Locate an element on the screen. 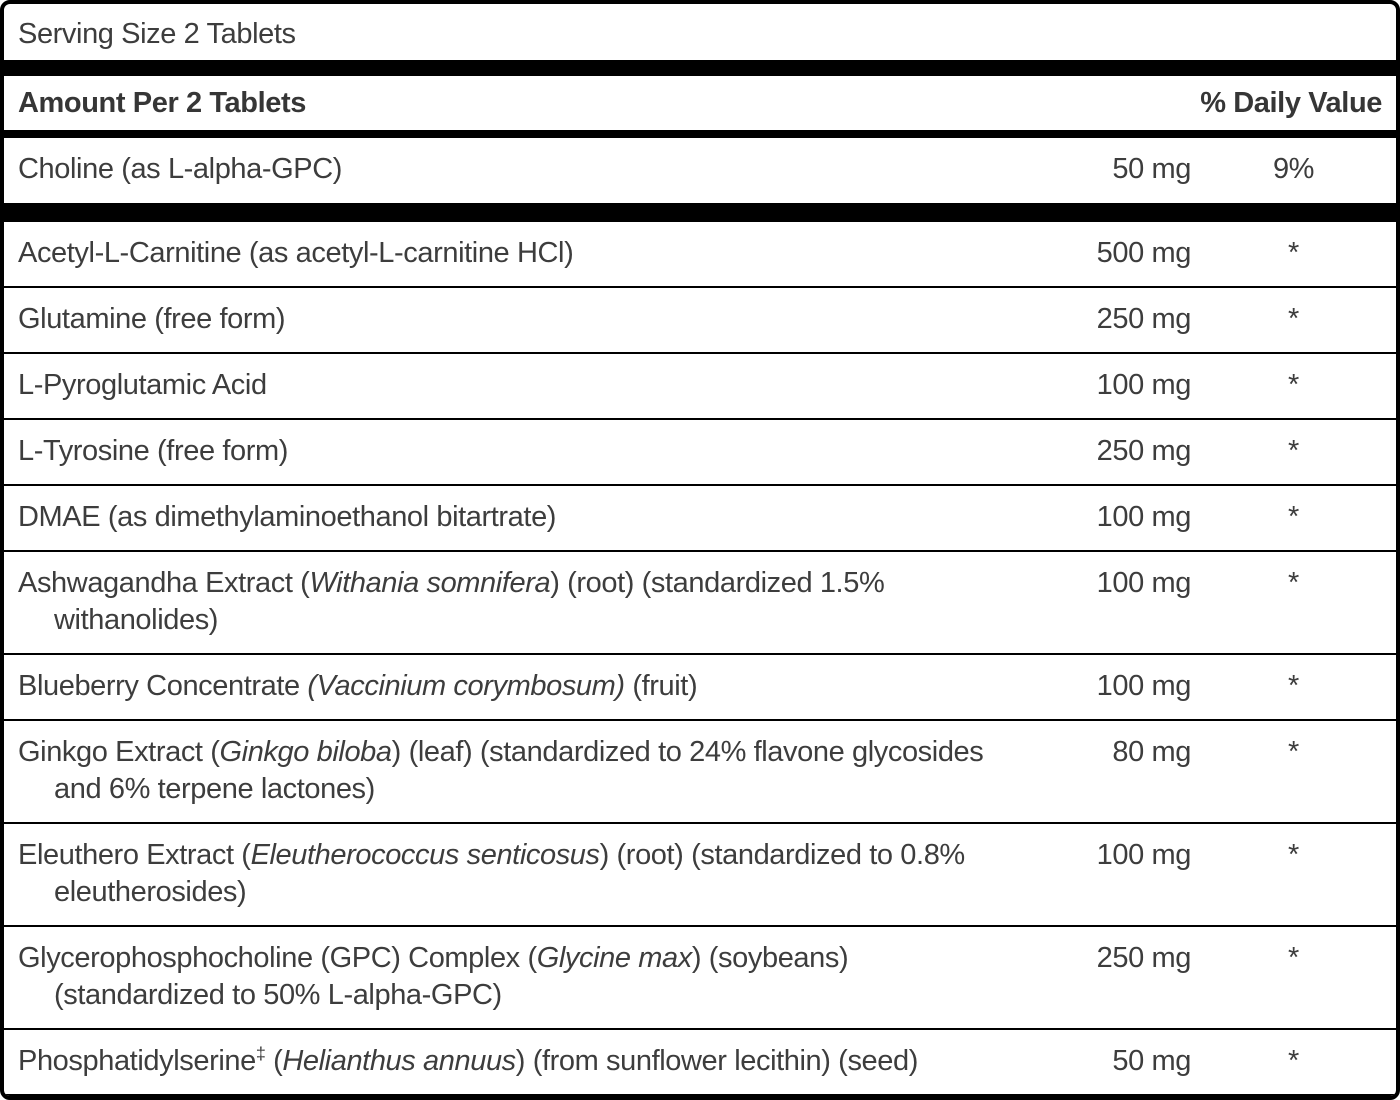 This screenshot has width=1400, height=1100. column-header-row: Amount Per 2 Tablets % Daily Value is located at coordinates (700, 103).